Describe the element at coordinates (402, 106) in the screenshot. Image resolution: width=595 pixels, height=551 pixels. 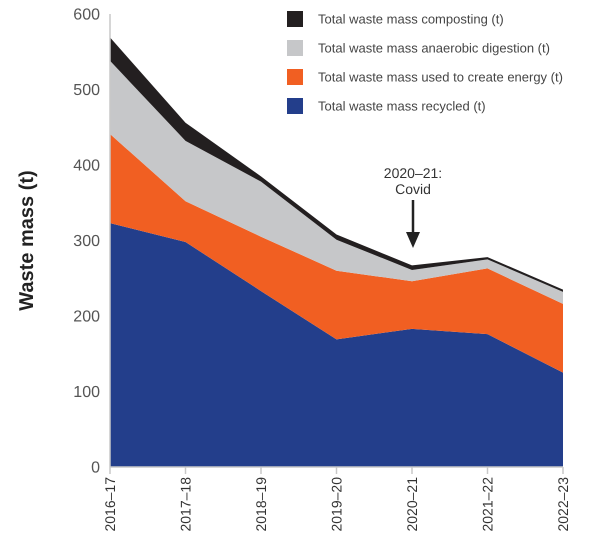
I see `legend-label: Total waste mass recycled (t)` at that location.